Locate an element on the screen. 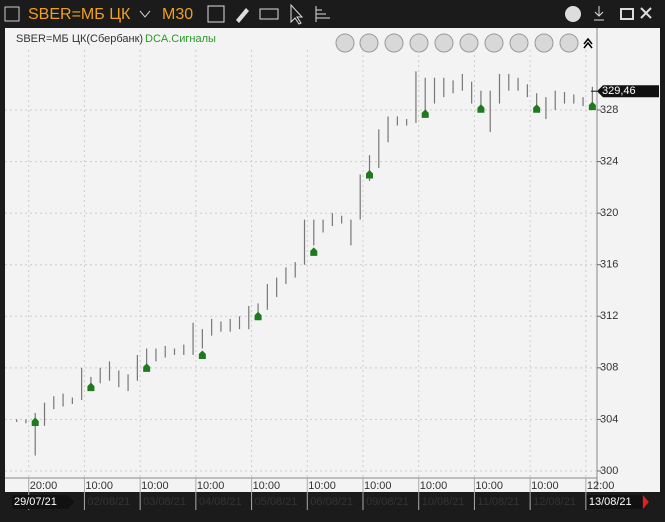 This screenshot has height=522, width=665. legend-instrument: SBER=МБ ЦК(Сбербанк) is located at coordinates (79, 39).